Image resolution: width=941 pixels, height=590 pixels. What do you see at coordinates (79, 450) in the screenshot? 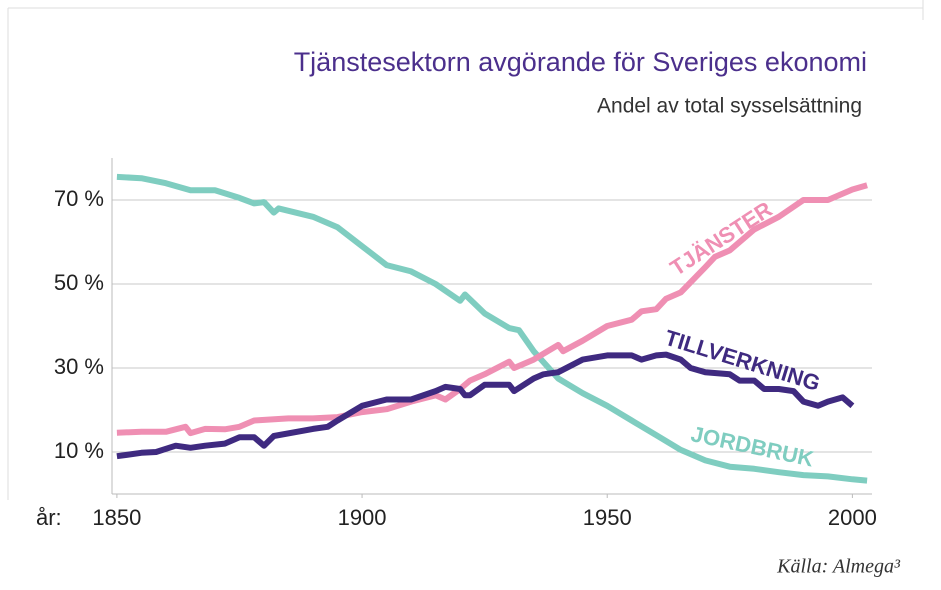
I see `y-tick-label: 10 %` at bounding box center [79, 450].